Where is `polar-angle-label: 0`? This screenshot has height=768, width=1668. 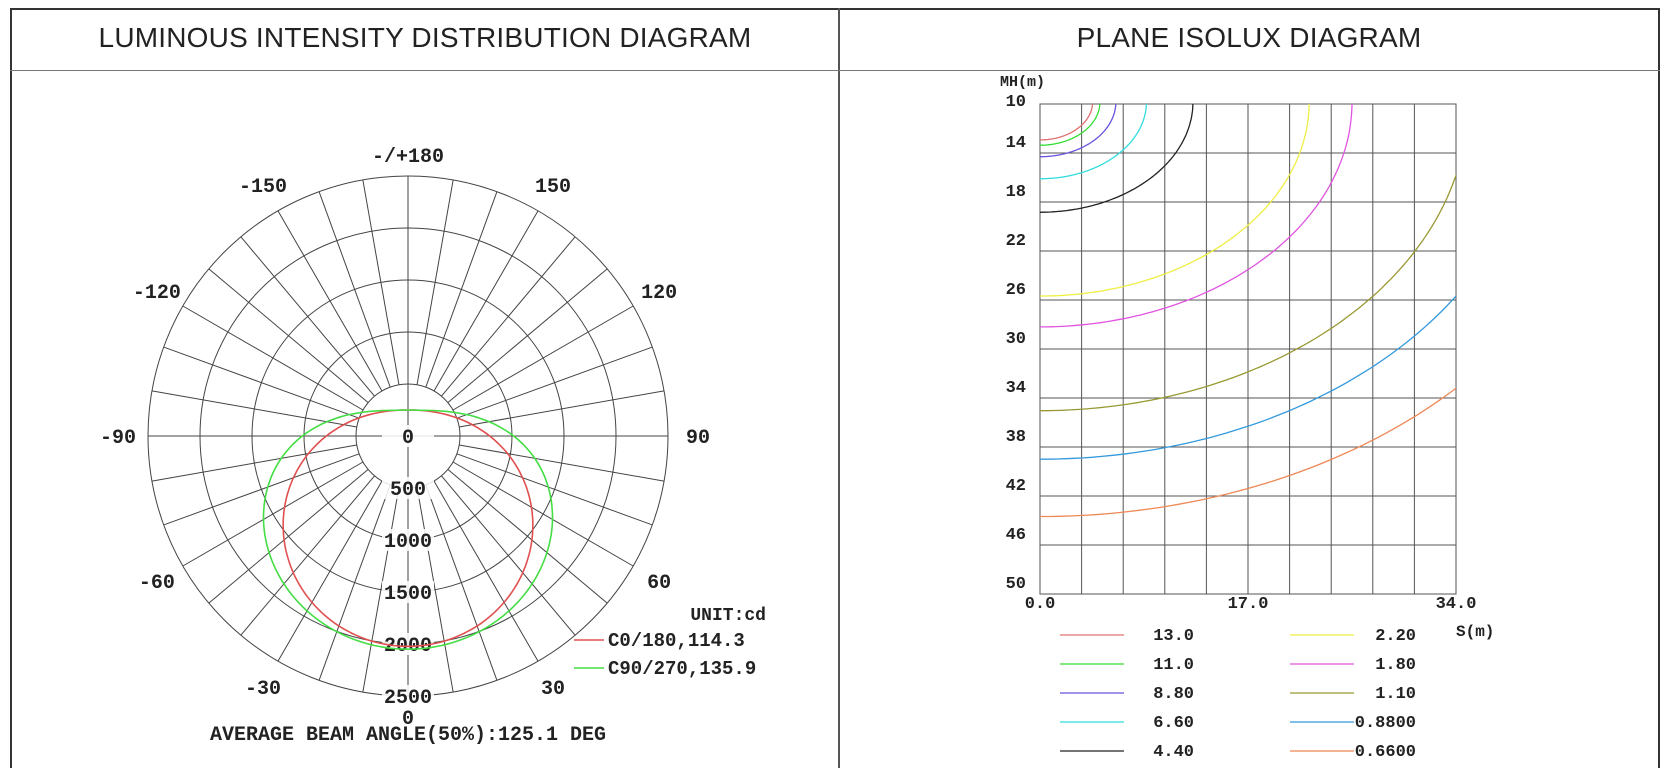 polar-angle-label: 0 is located at coordinates (408, 719).